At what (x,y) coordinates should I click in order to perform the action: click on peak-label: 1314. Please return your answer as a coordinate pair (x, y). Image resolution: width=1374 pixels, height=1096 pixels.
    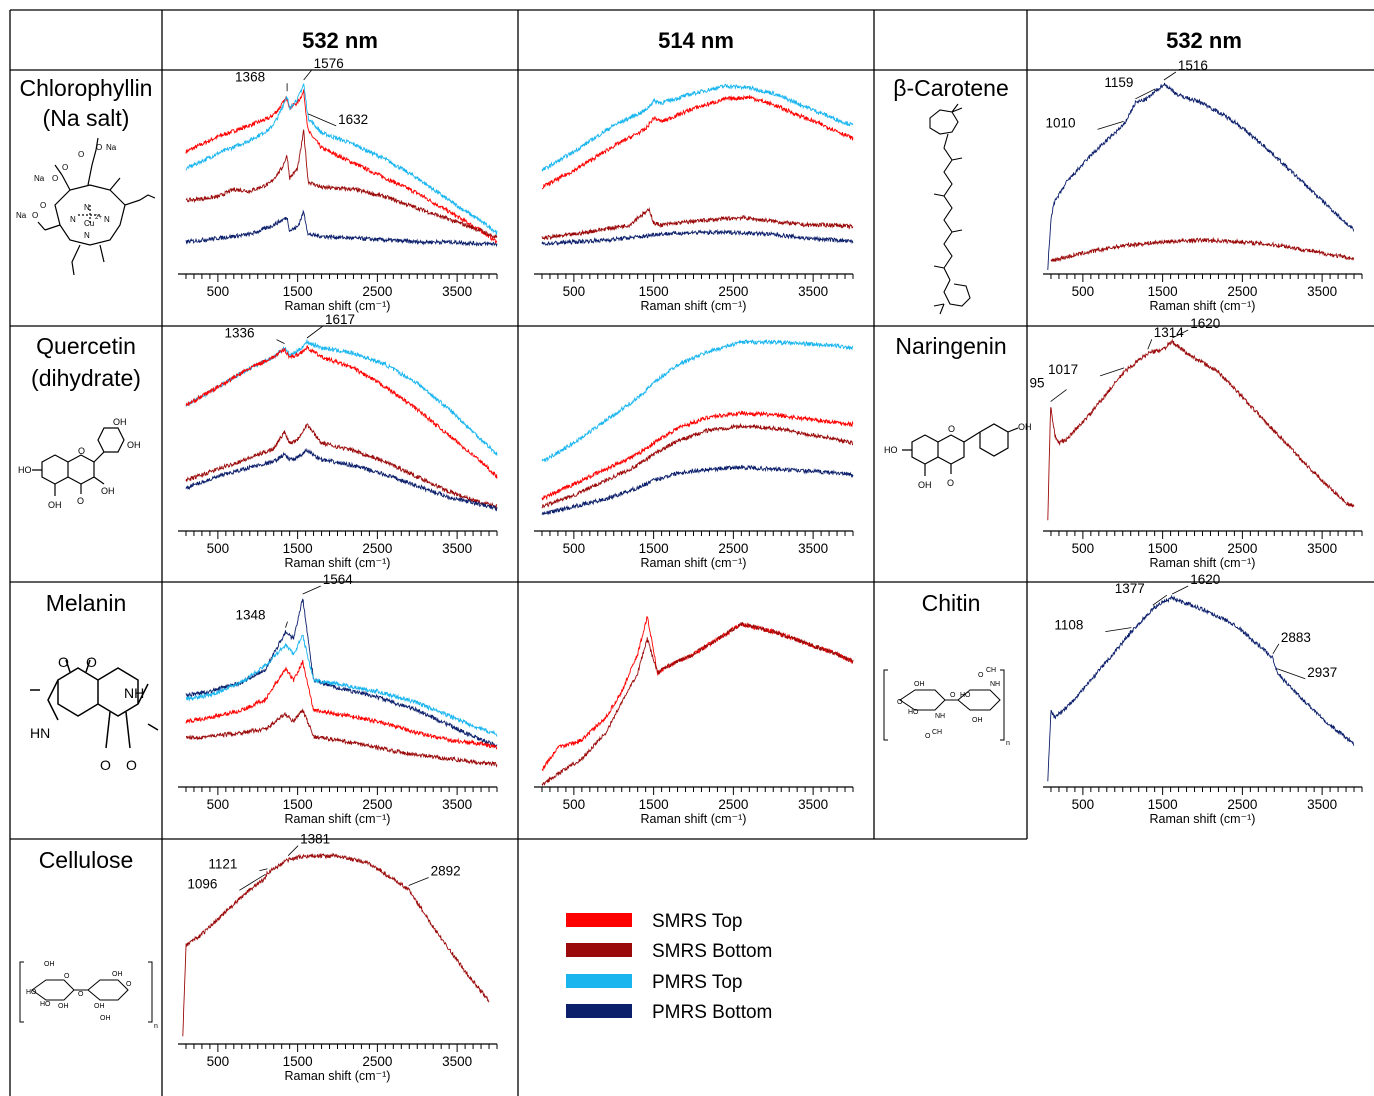
    Looking at the image, I should click on (1169, 332).